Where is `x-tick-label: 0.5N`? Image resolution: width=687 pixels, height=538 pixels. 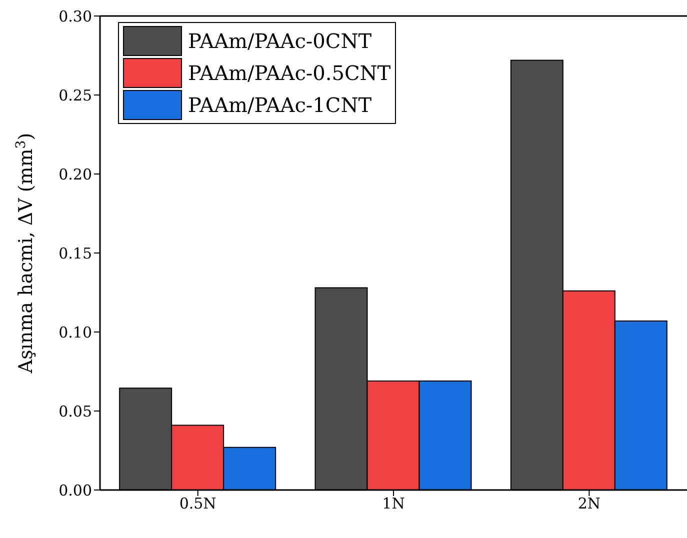
x-tick-label: 0.5N is located at coordinates (197, 503).